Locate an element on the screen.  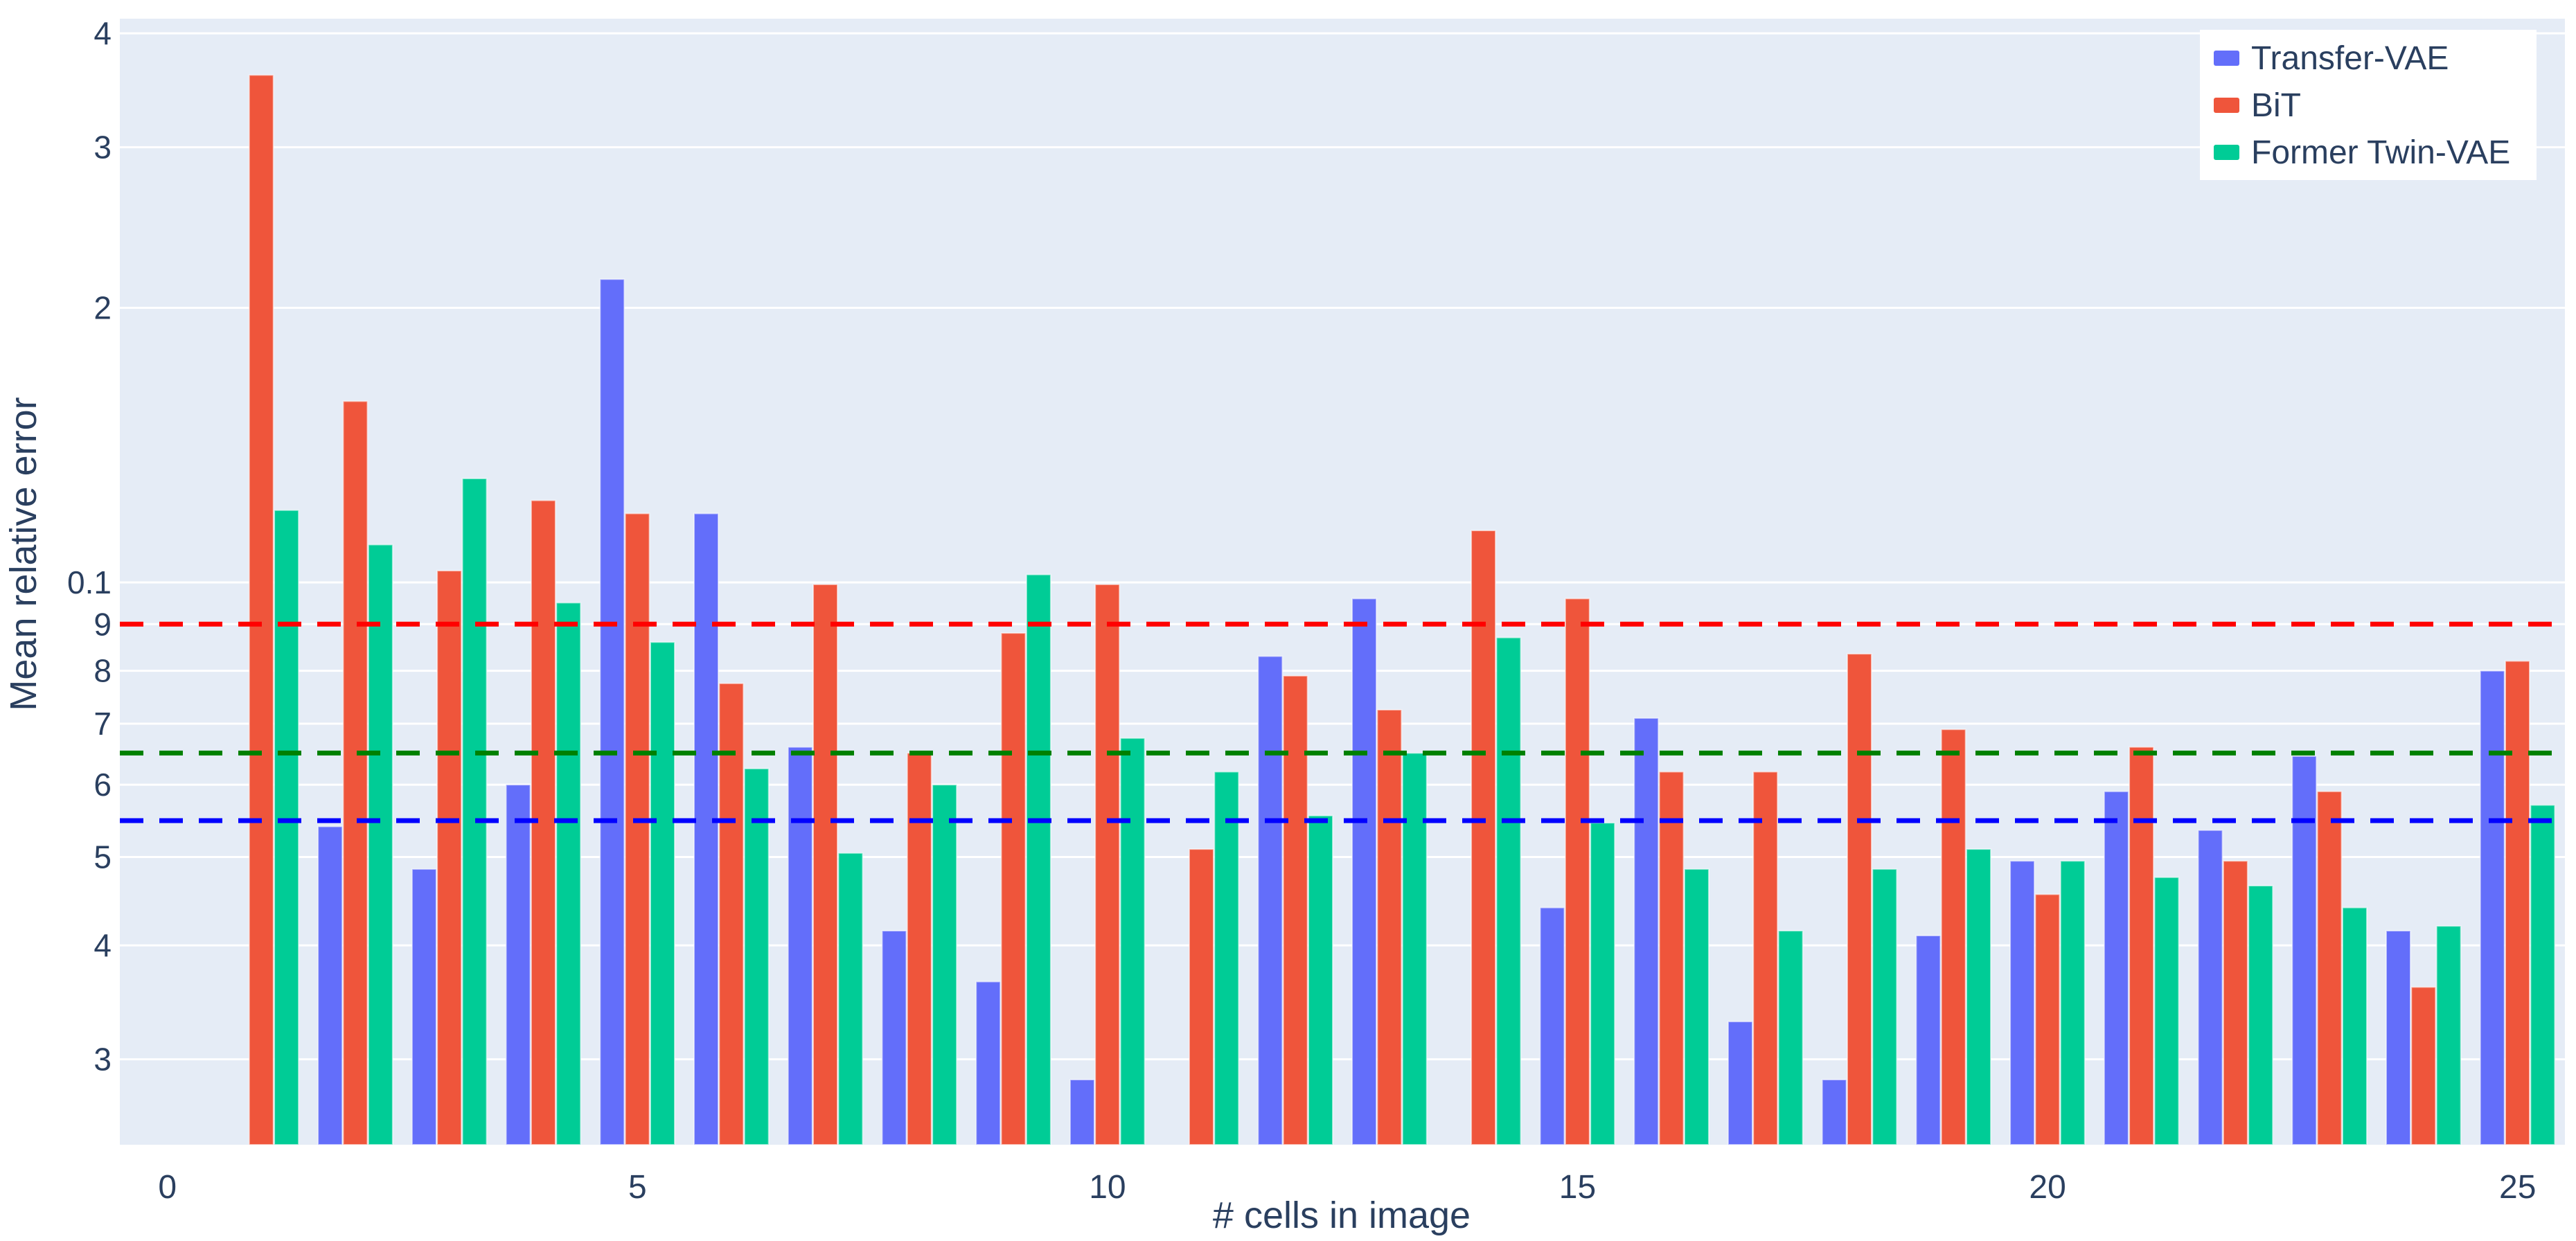
legend-item: Former Twin-VAE is located at coordinates (2362, 152).